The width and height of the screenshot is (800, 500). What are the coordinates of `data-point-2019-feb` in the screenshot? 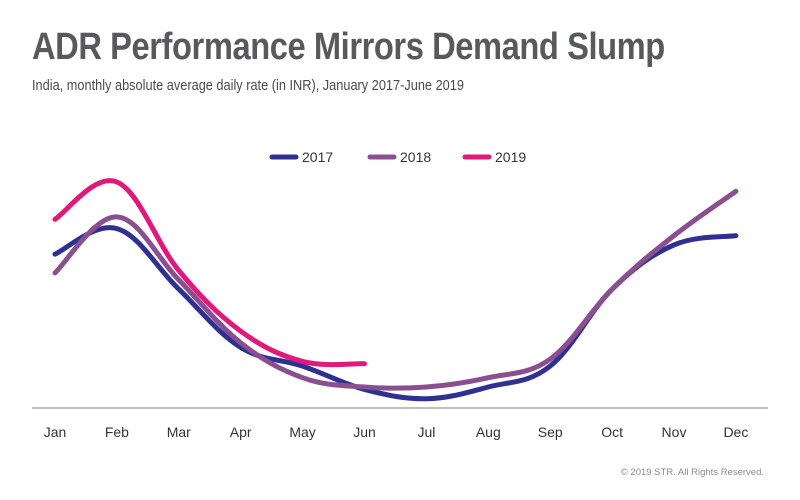 It's located at (117, 182).